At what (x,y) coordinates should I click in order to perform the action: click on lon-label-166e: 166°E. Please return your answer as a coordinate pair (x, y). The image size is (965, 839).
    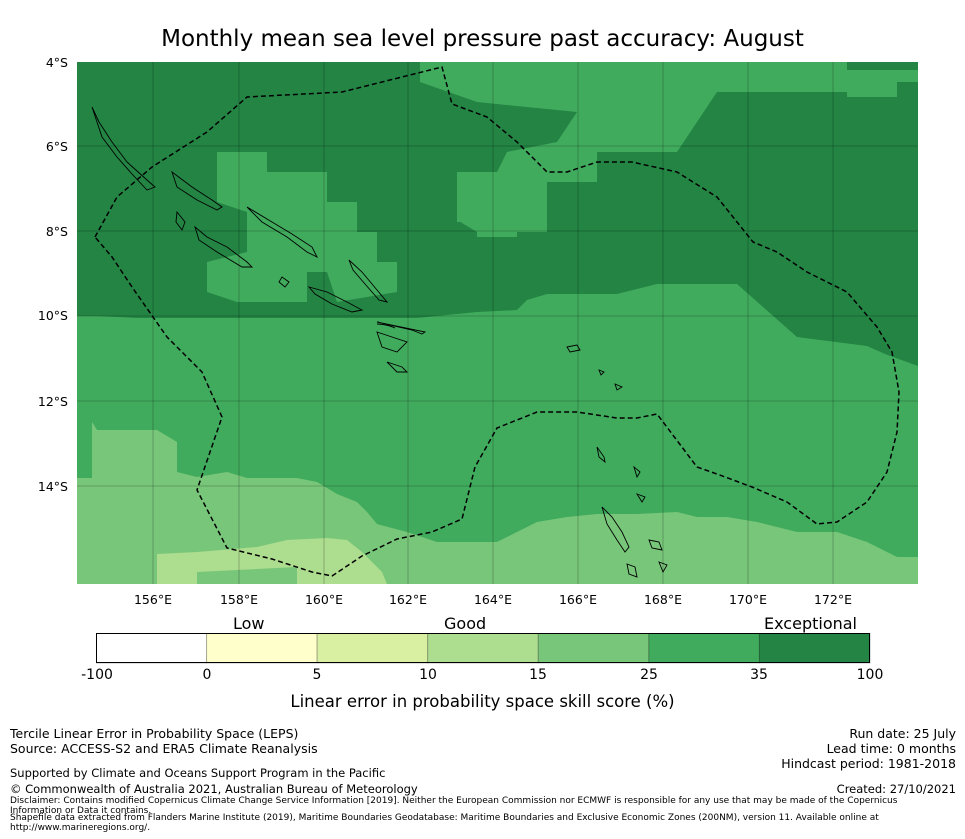
    Looking at the image, I should click on (577, 599).